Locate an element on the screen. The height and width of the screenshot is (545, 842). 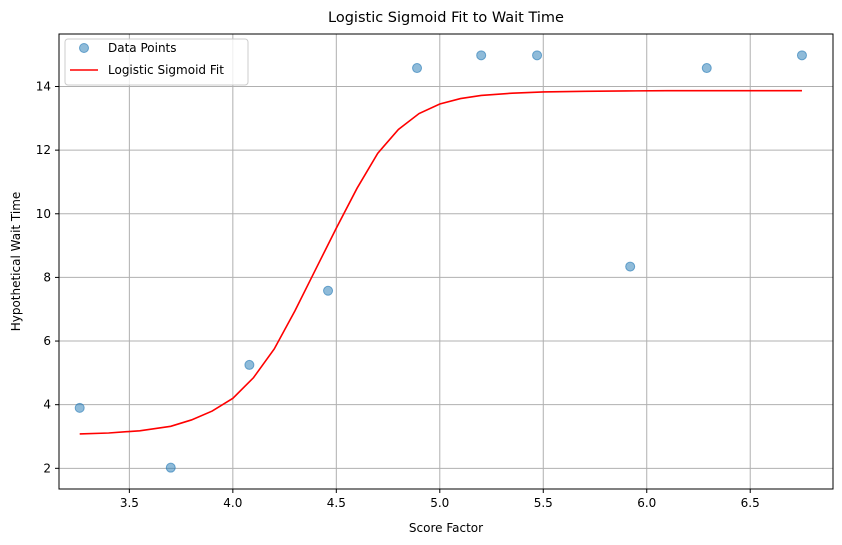
y-tick-label: 6 is located at coordinates (47, 341).